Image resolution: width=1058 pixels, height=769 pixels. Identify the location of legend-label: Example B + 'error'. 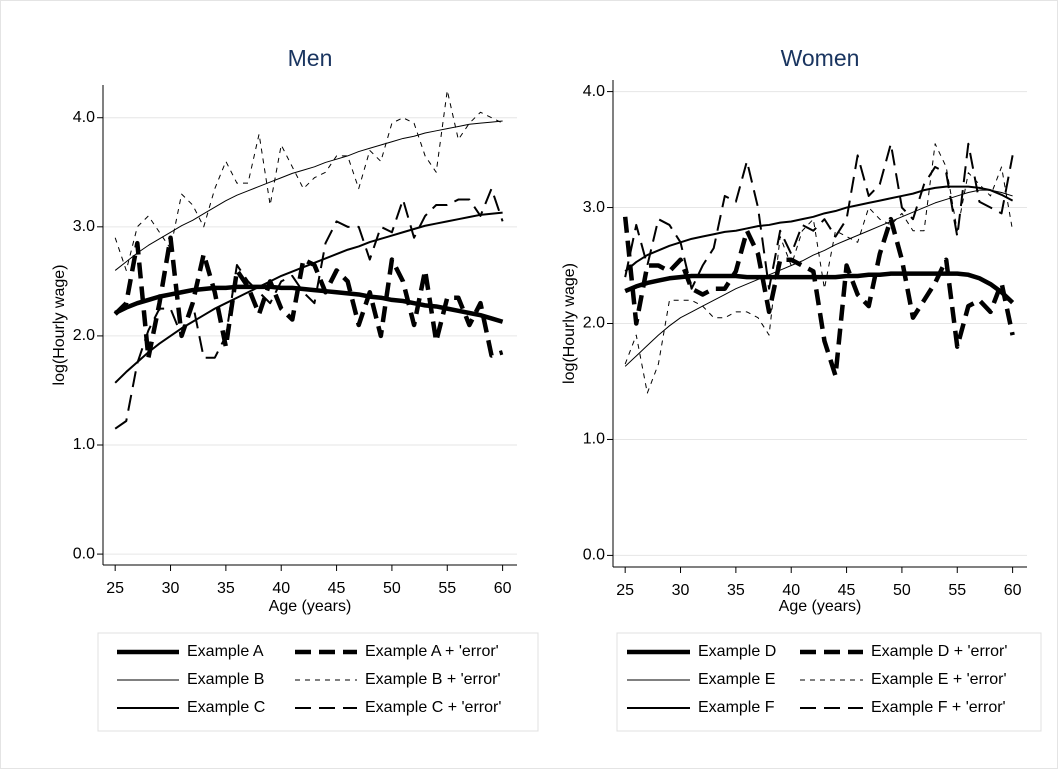
(433, 679).